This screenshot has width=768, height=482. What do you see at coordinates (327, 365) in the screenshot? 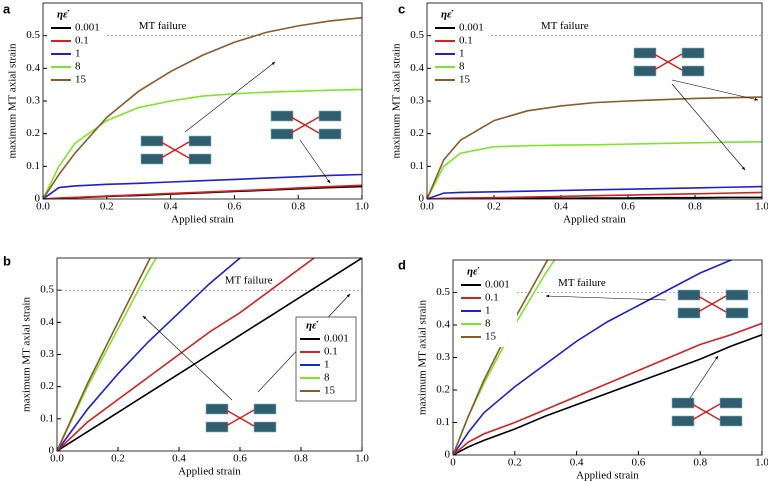
I see `legend-label: 1` at bounding box center [327, 365].